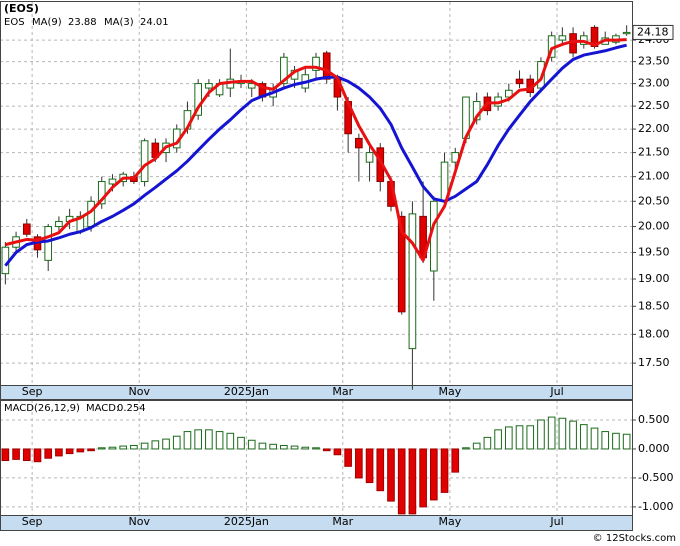  What do you see at coordinates (154, 22) in the screenshot?
I see `legend-ma3-value: 24.01` at bounding box center [154, 22].